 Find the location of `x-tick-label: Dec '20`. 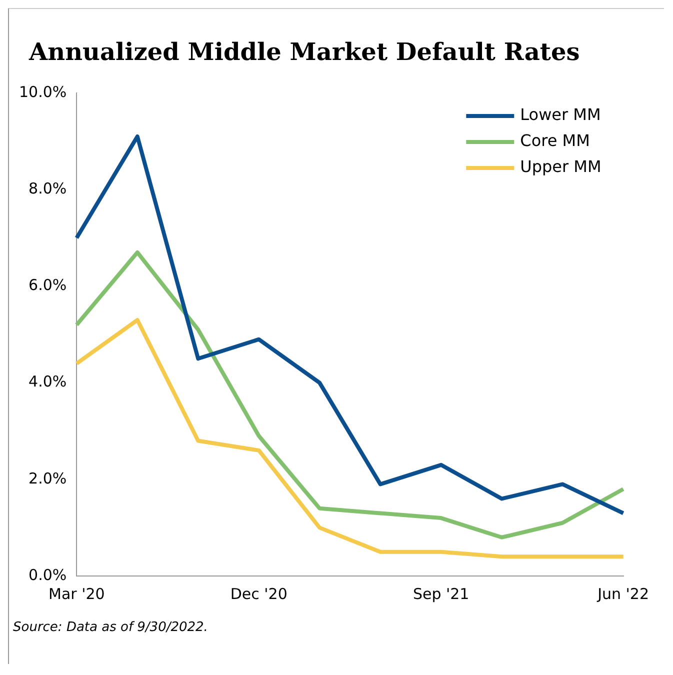

x-tick-label: Dec '20 is located at coordinates (259, 593).